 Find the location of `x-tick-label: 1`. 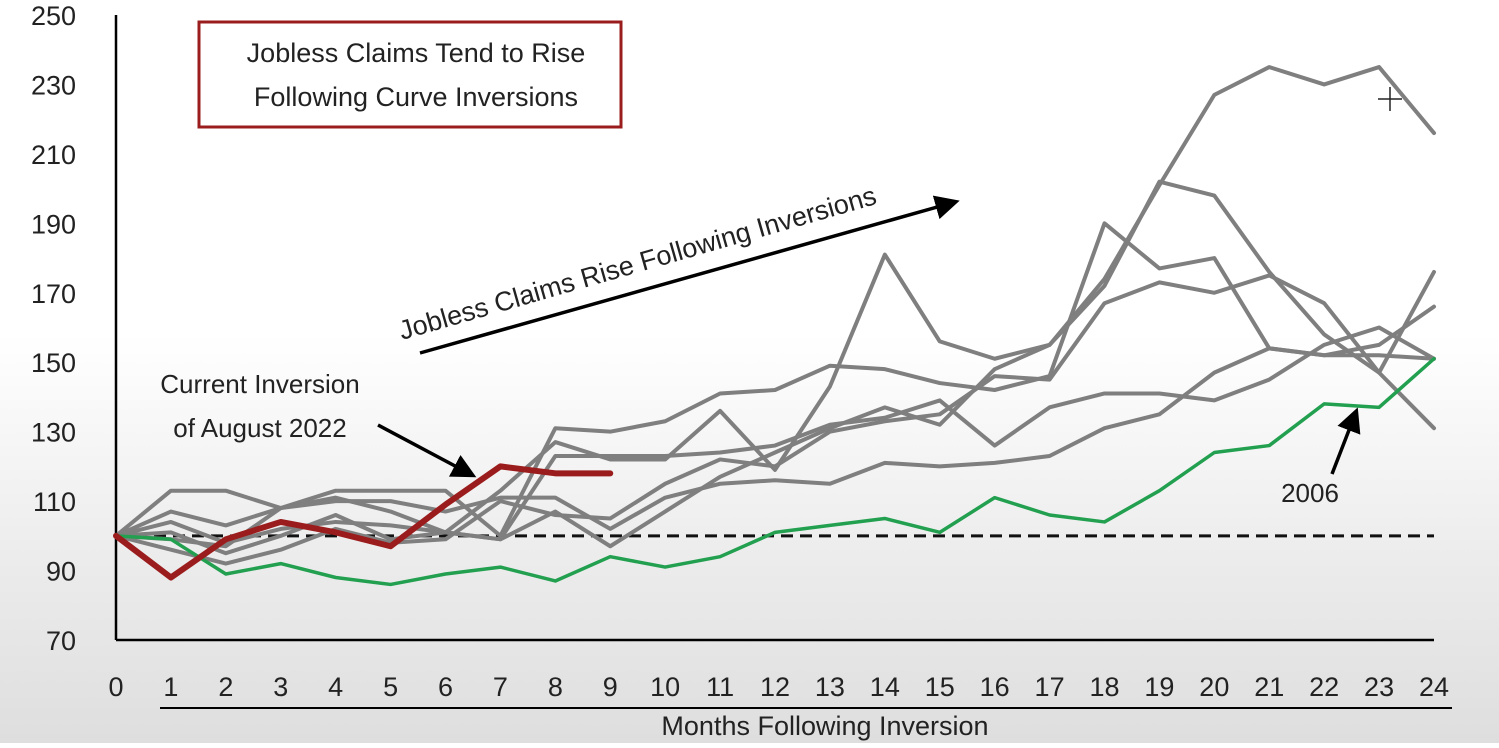

x-tick-label: 1 is located at coordinates (170, 687).